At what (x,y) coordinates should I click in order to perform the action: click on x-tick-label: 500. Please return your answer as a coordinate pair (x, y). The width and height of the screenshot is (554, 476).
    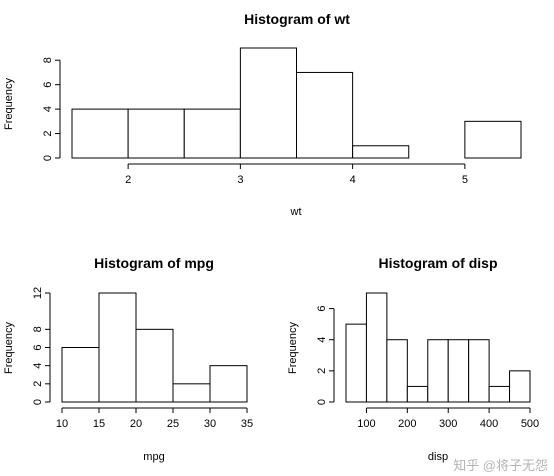
    Looking at the image, I should click on (530, 424).